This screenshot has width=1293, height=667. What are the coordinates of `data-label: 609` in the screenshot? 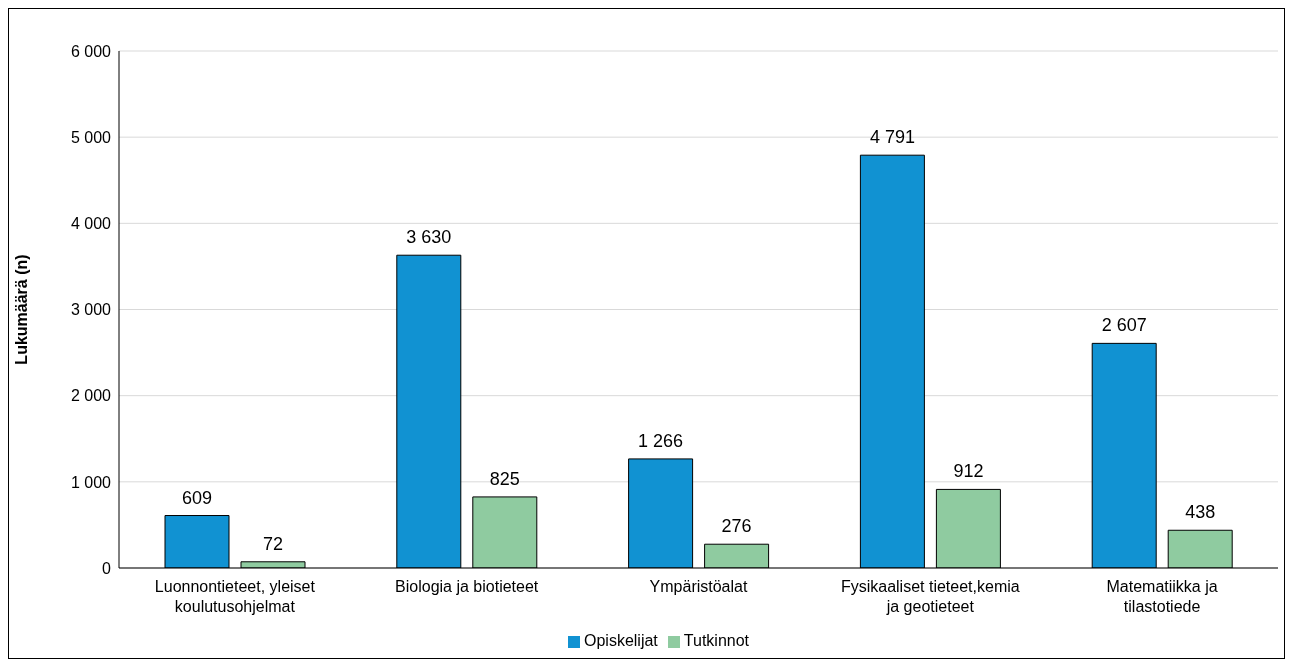 It's located at (197, 497).